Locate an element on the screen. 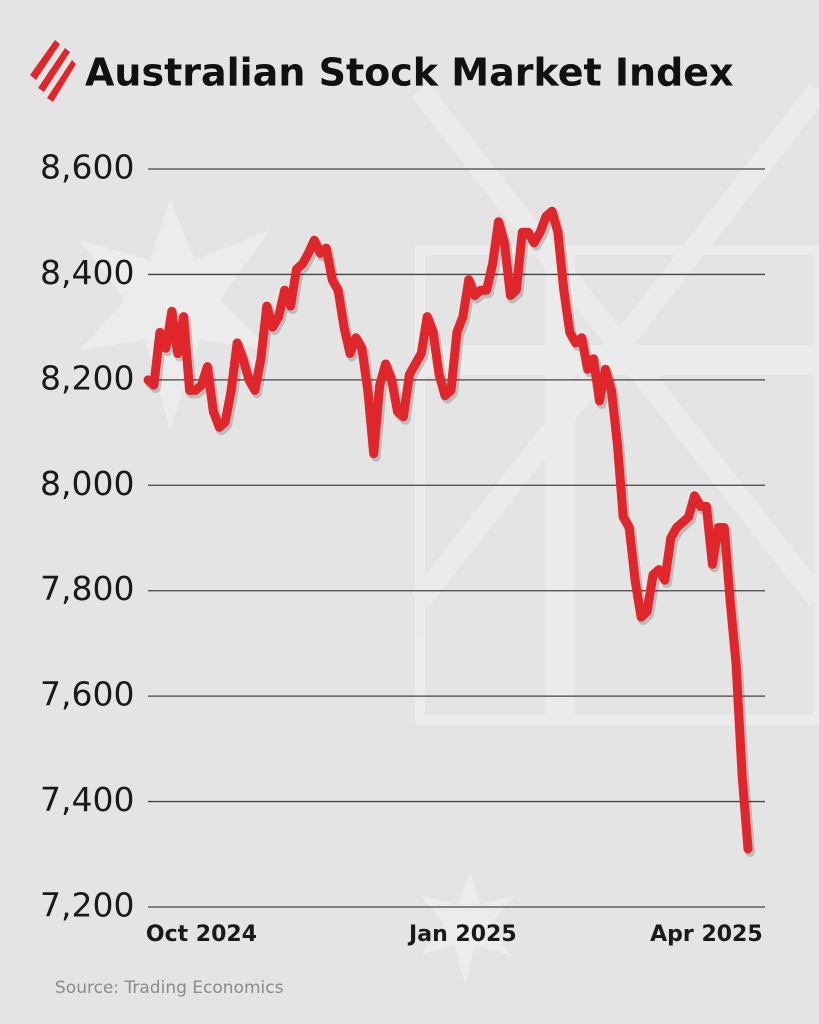 Image resolution: width=819 pixels, height=1024 pixels. background-star is located at coordinates (467, 927).